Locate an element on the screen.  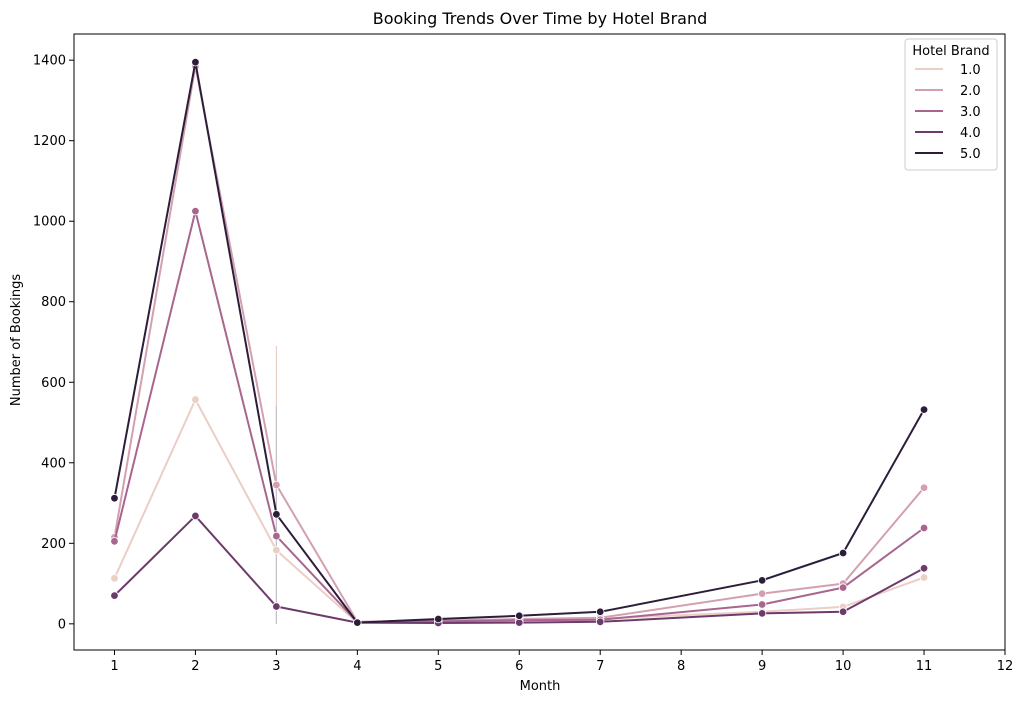
legend-title: Hotel Brand is located at coordinates (950, 51).